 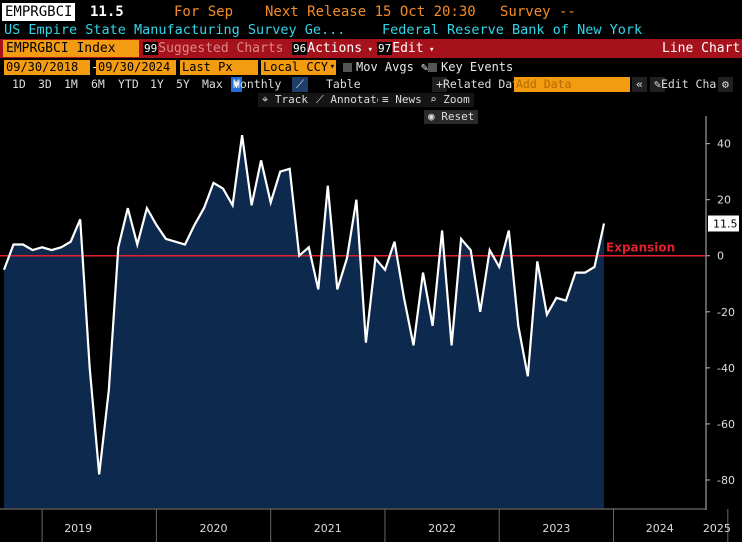 I want to click on x-tick-label: 2020, so click(x=214, y=528).